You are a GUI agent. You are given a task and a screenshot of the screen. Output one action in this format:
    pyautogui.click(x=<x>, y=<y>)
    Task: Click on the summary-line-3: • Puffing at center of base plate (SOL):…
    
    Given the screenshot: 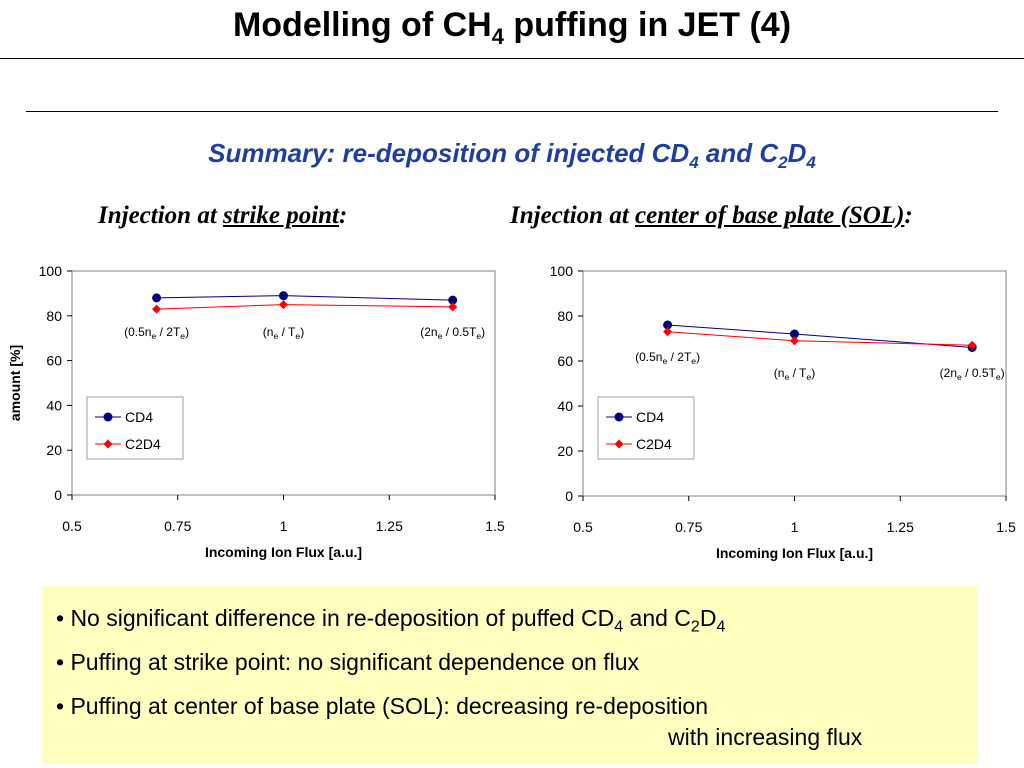 What is the action you would take?
    pyautogui.click(x=382, y=706)
    